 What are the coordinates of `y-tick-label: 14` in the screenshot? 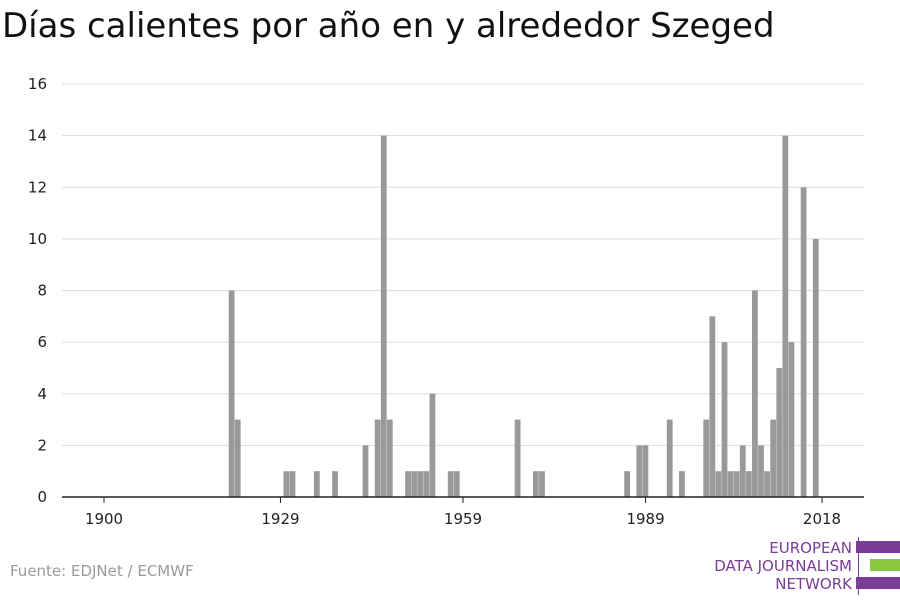 It's located at (37, 136).